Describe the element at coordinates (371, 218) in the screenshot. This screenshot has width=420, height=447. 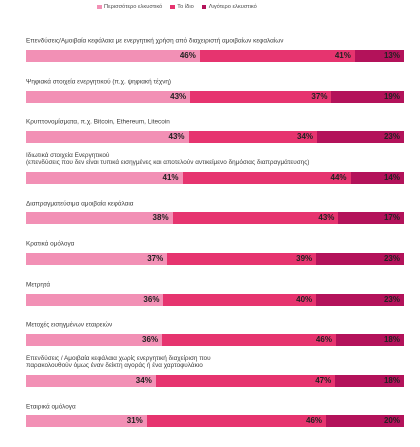
I see `bar-segment-less-attractive: 17%` at that location.